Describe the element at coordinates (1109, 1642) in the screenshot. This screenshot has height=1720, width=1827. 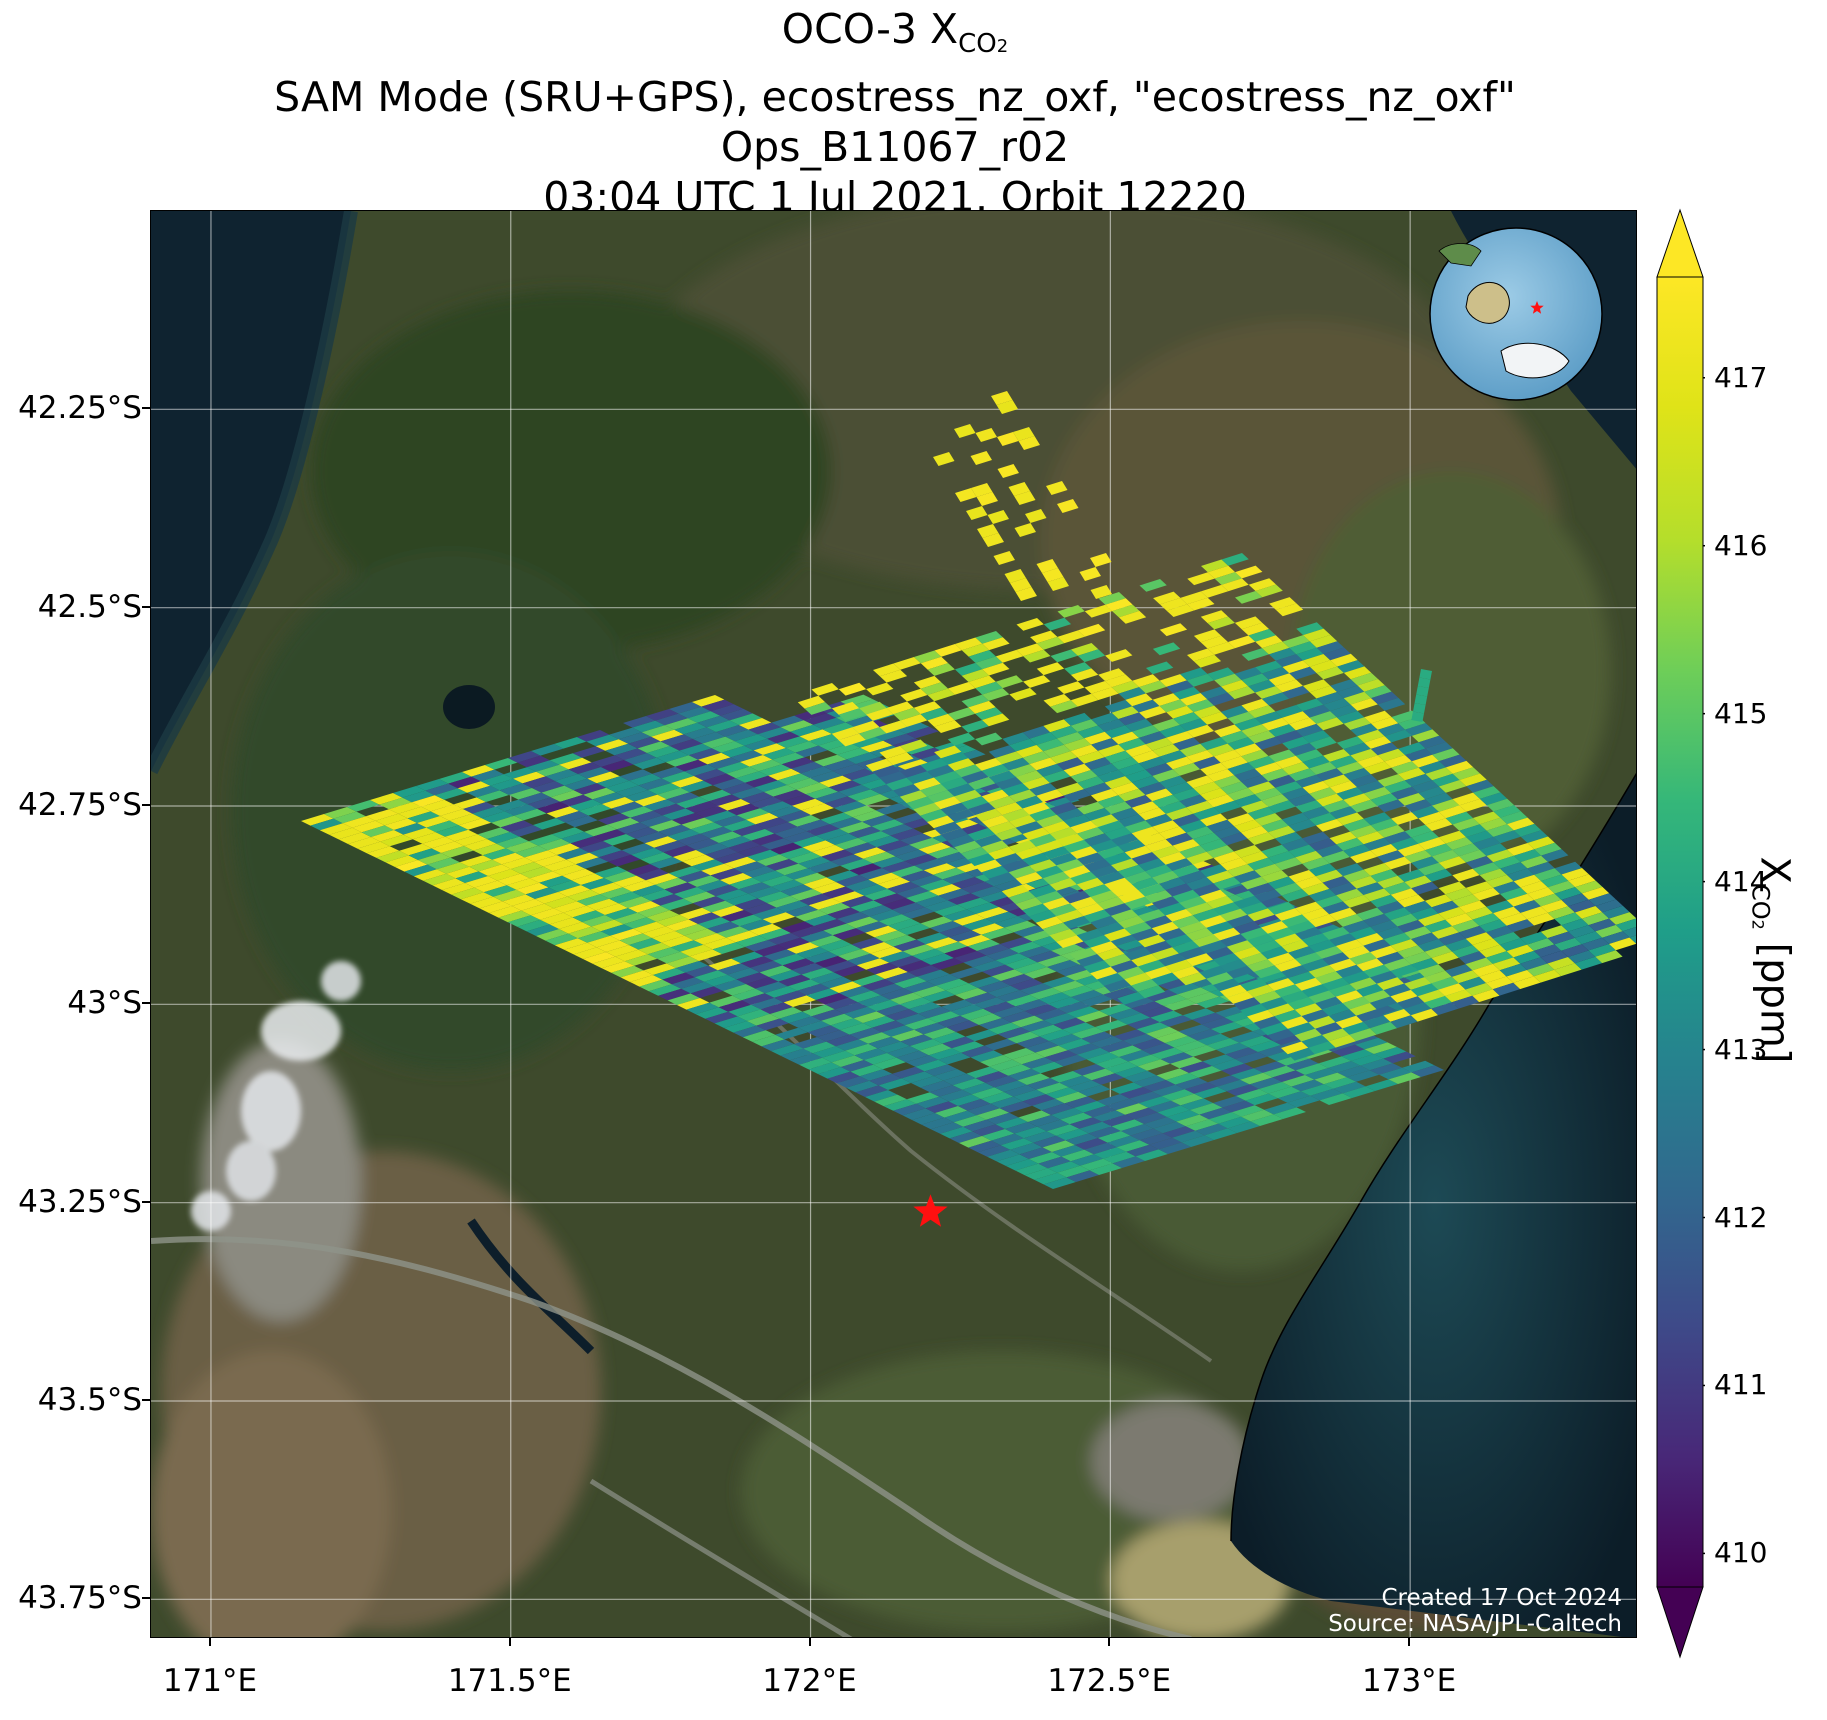
I see `lon-tick-mark` at that location.